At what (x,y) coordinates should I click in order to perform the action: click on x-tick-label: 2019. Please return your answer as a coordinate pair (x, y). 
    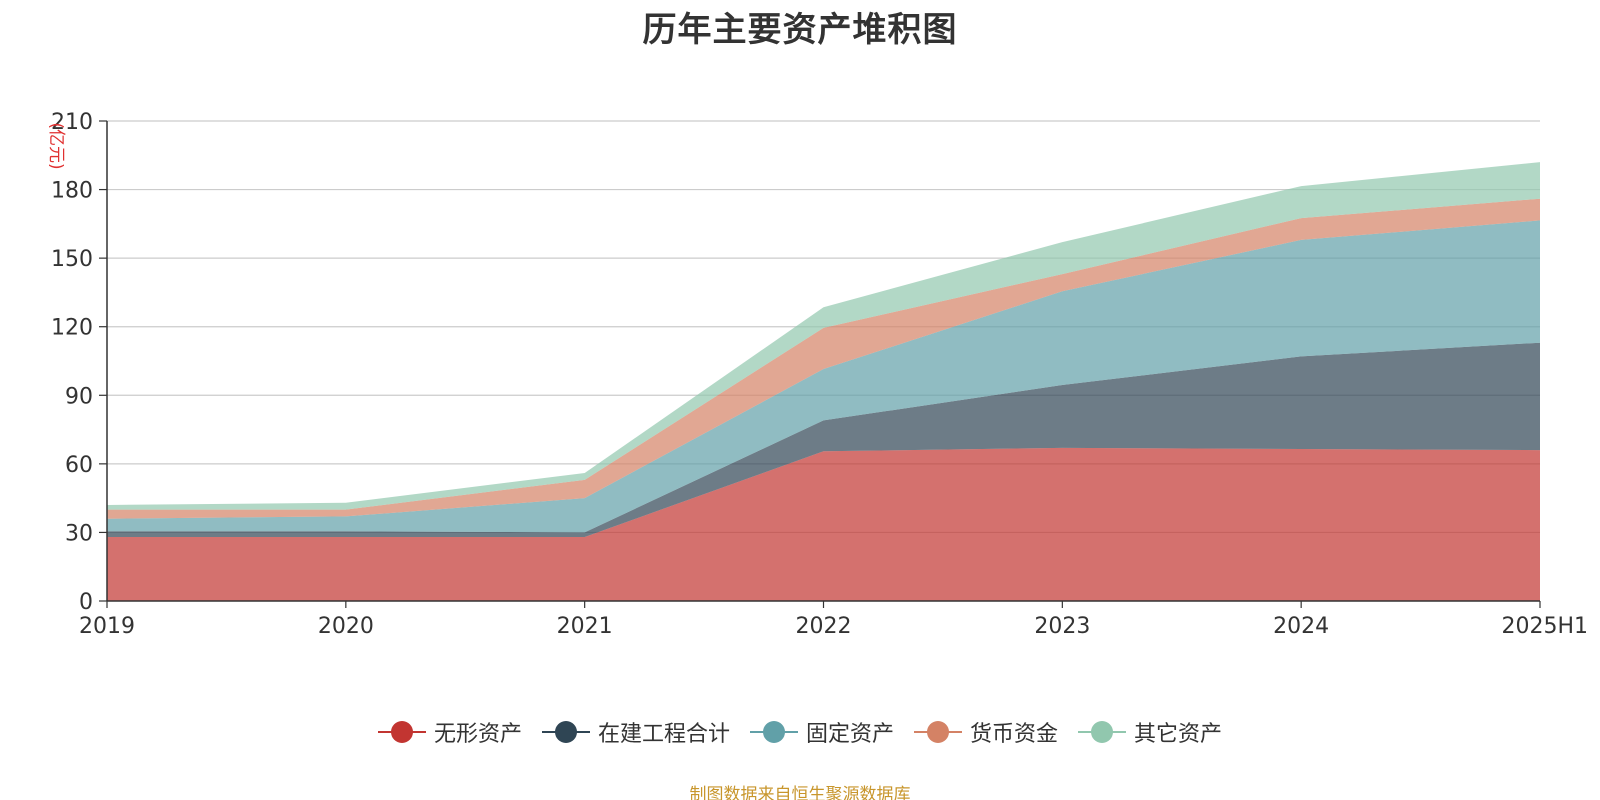
    Looking at the image, I should click on (107, 626).